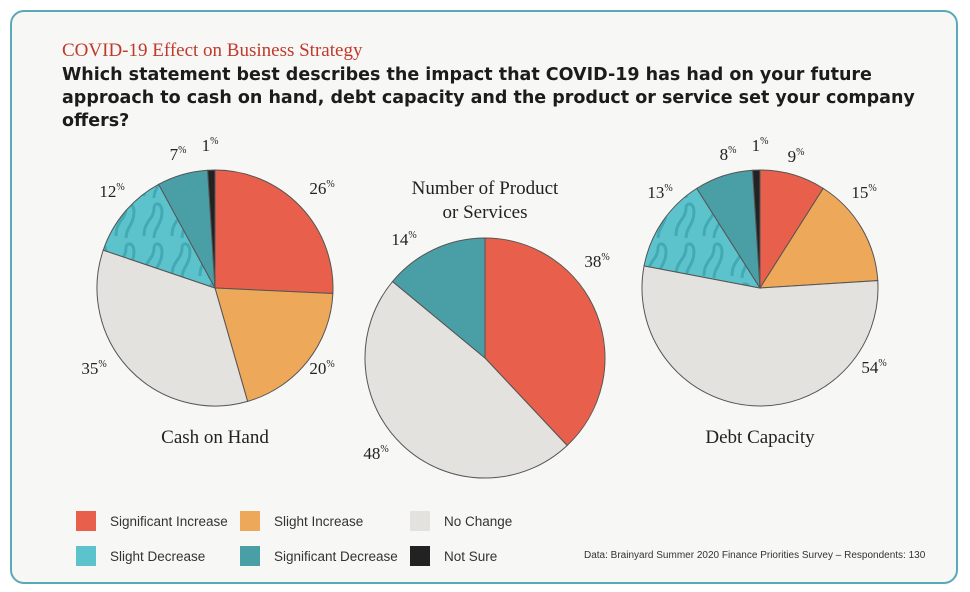 The image size is (970, 592). I want to click on legend-label: Not Sure, so click(471, 556).